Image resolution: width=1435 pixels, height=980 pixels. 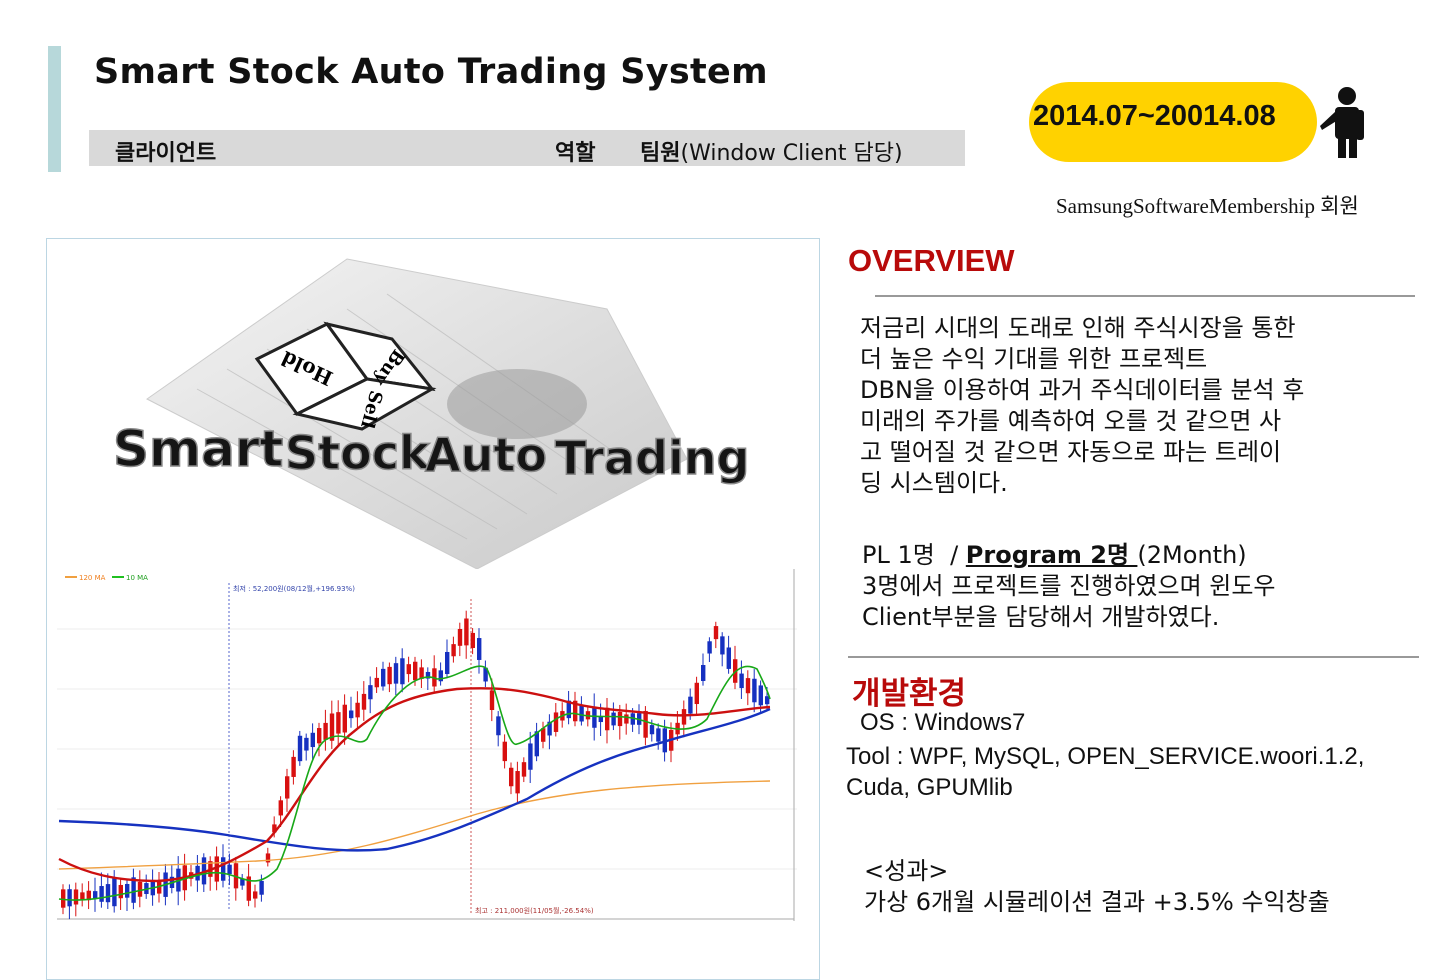 I want to click on legend-120ma: 120 MA, so click(x=92, y=578).